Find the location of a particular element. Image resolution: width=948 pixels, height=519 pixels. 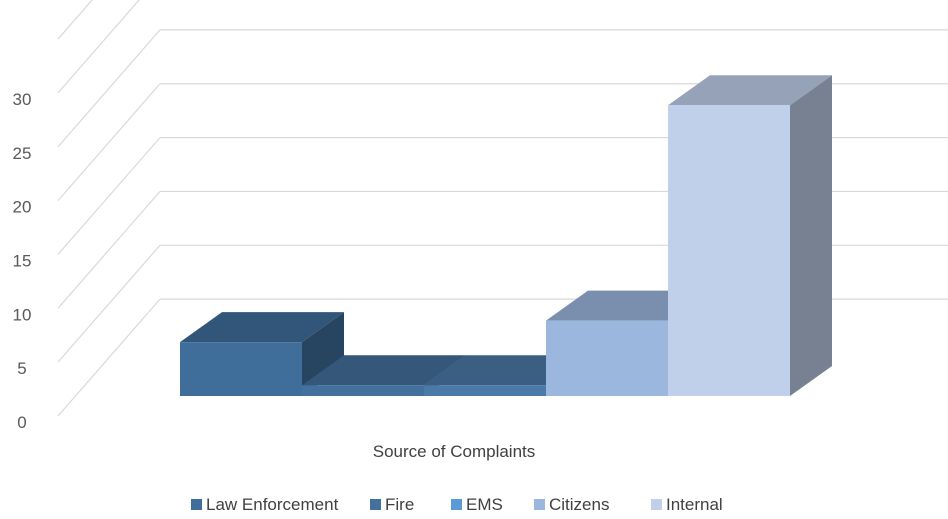

legend-label: Law Enforcement is located at coordinates (272, 504).